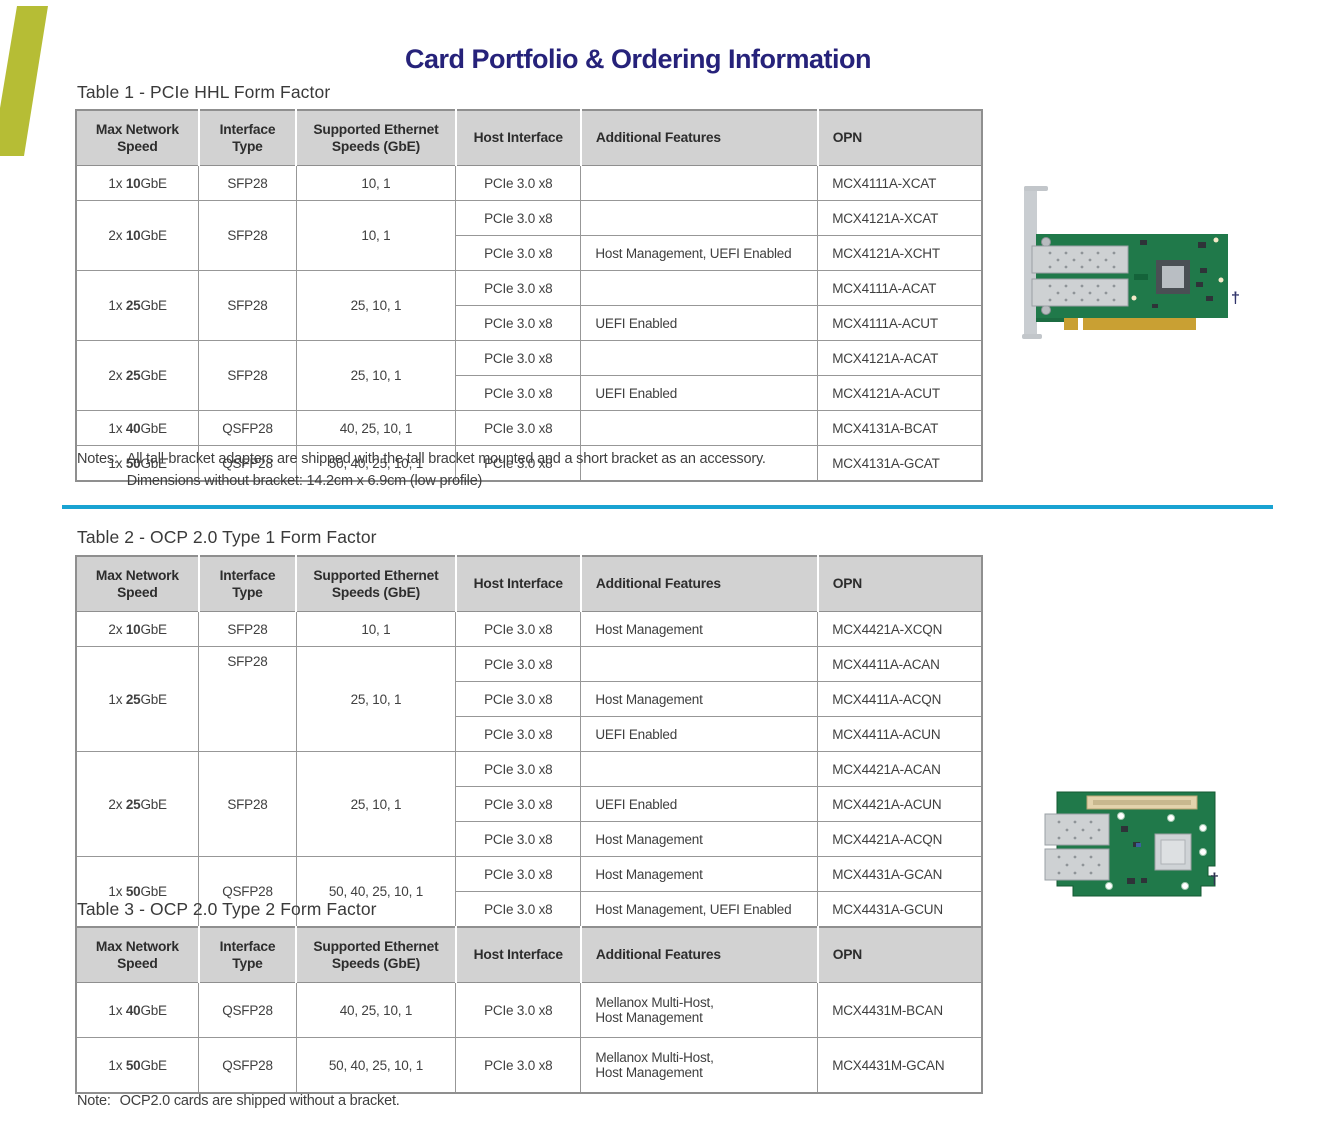  I want to click on table3-caption: Table 3 - OCP 2.0 Type 2 Form Factor, so click(227, 909).